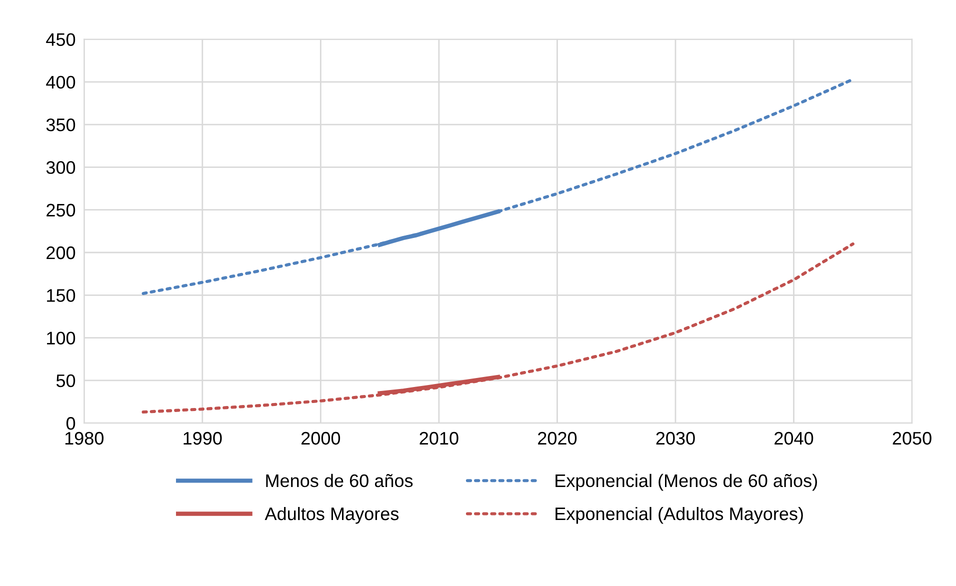  I want to click on y-tick-label: 450, so click(61, 39).